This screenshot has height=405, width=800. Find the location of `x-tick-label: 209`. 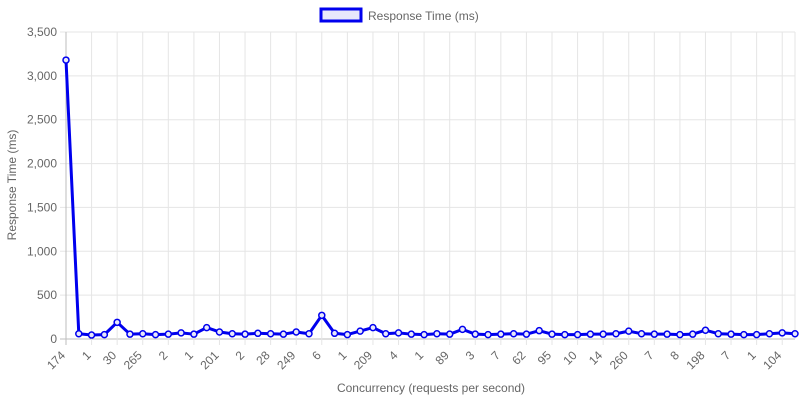

x-tick-label: 209 is located at coordinates (363, 360).